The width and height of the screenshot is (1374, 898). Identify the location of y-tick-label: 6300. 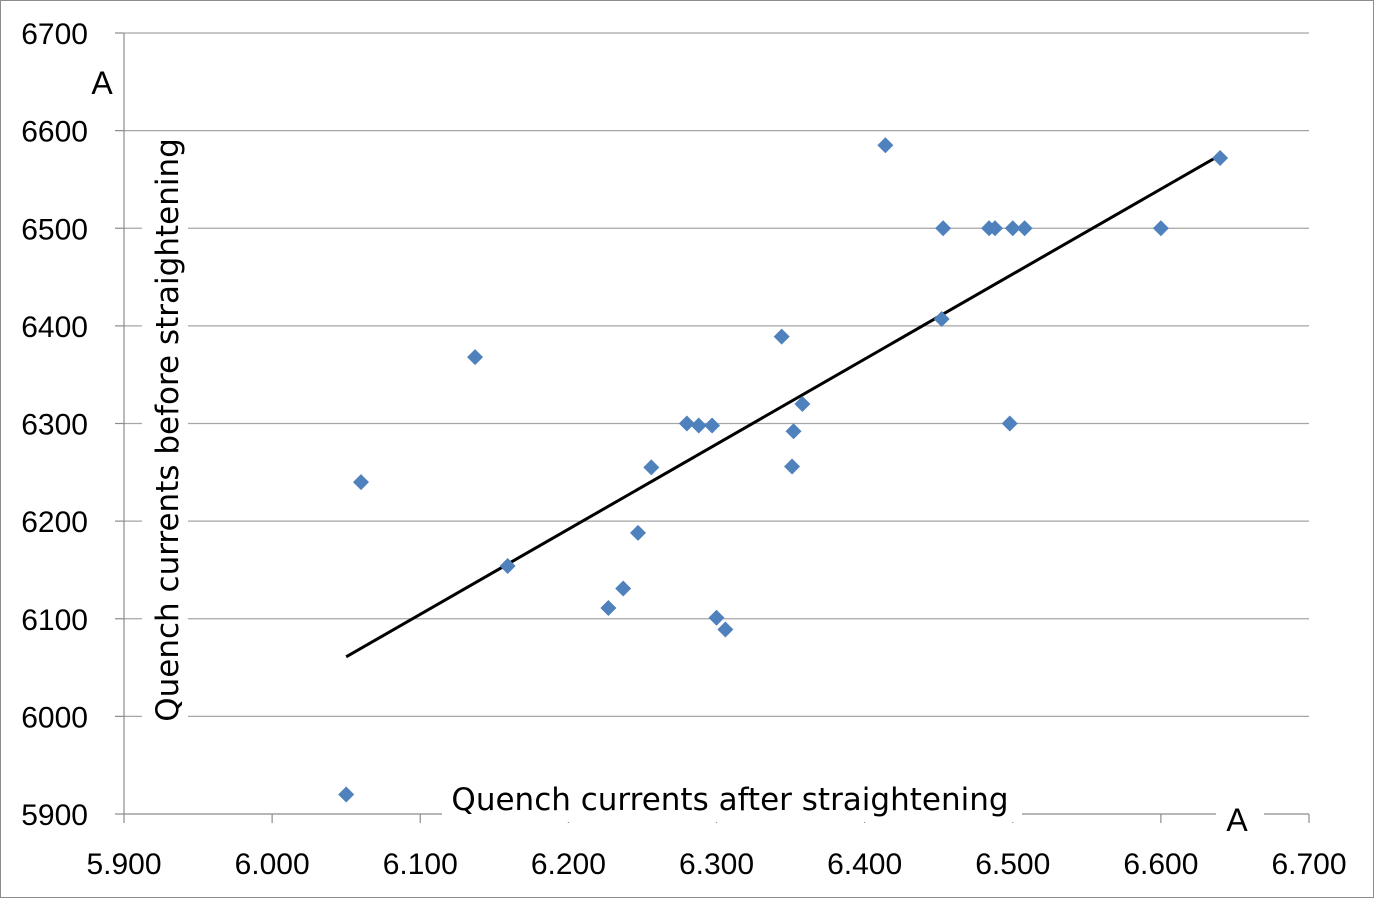
(54, 425).